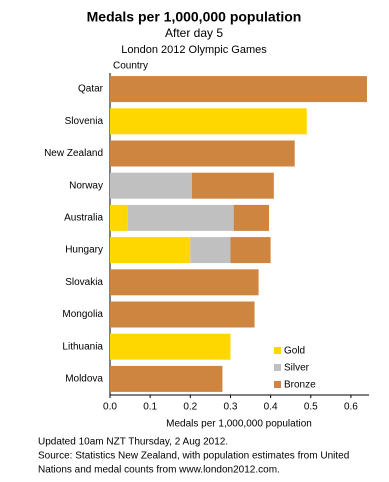 This screenshot has height=482, width=389. What do you see at coordinates (271, 407) in the screenshot?
I see `x-tick-label: 0.4` at bounding box center [271, 407].